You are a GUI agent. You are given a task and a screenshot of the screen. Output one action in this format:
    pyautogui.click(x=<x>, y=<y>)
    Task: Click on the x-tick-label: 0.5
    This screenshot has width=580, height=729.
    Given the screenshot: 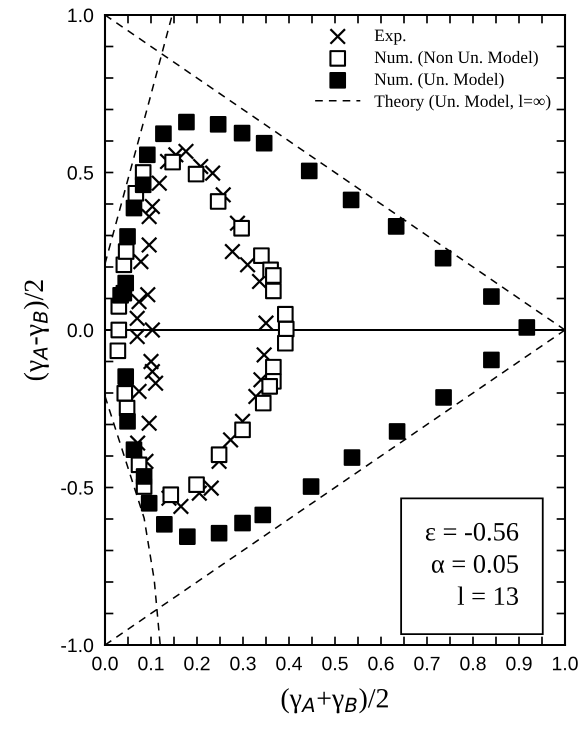 What is the action you would take?
    pyautogui.click(x=335, y=663)
    